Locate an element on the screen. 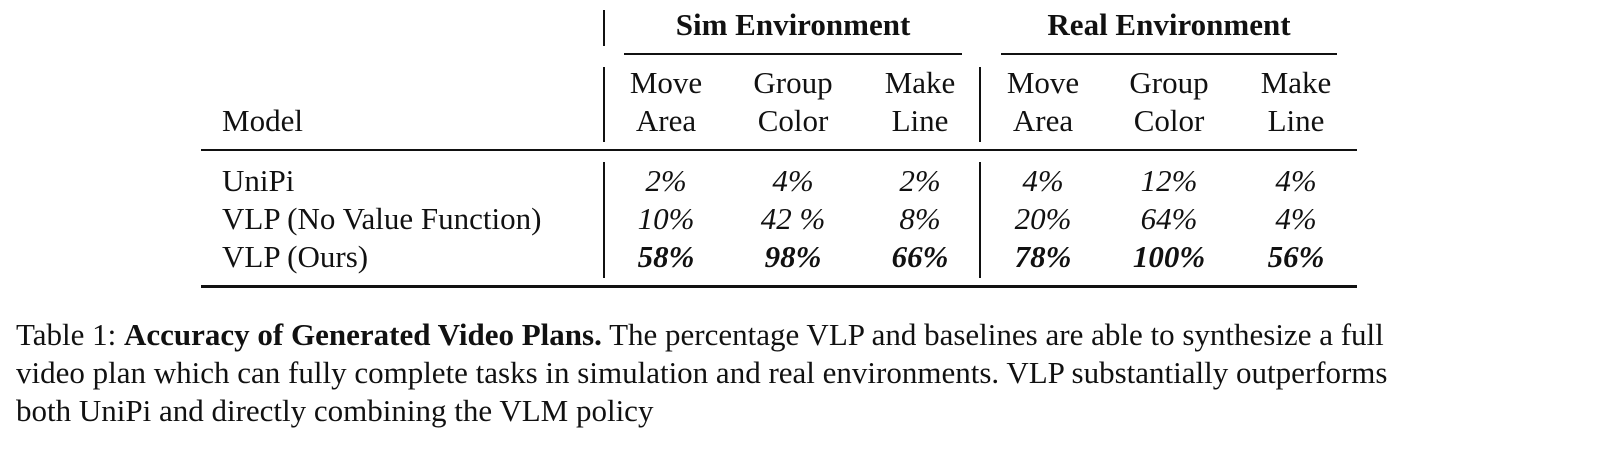 This screenshot has width=1618, height=451. cell-vlp-ours-sim-group: 98% is located at coordinates (793, 256).